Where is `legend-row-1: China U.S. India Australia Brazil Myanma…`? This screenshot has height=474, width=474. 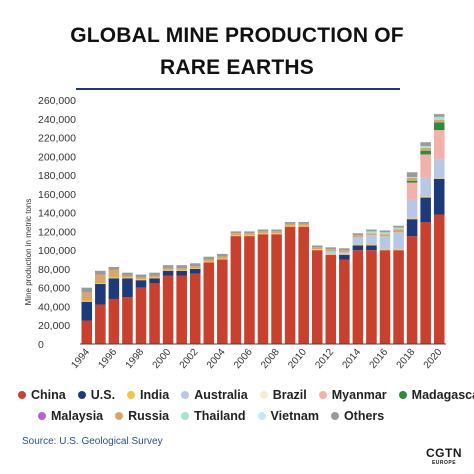
legend-row-1: China U.S. India Australia Brazil Myanma… is located at coordinates (246, 395).